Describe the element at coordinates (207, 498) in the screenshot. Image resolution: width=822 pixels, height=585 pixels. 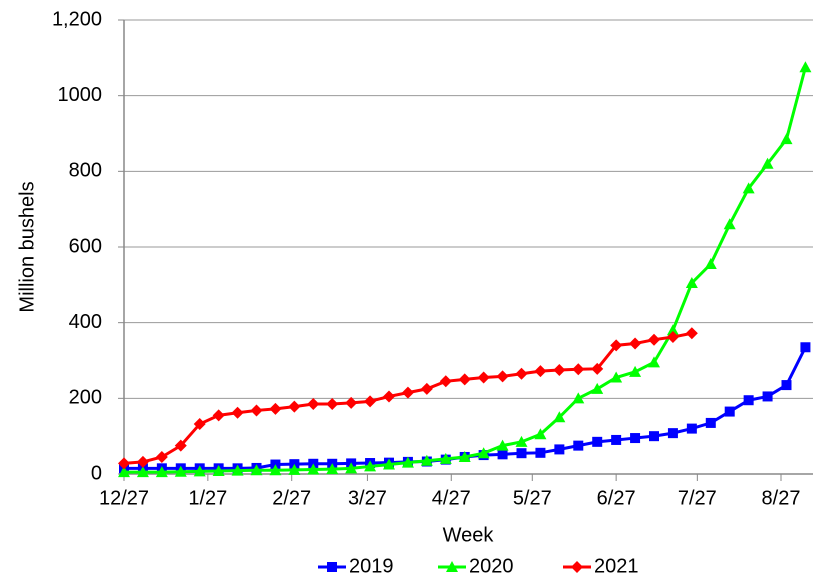
I see `x-tick-label: 1/27` at that location.